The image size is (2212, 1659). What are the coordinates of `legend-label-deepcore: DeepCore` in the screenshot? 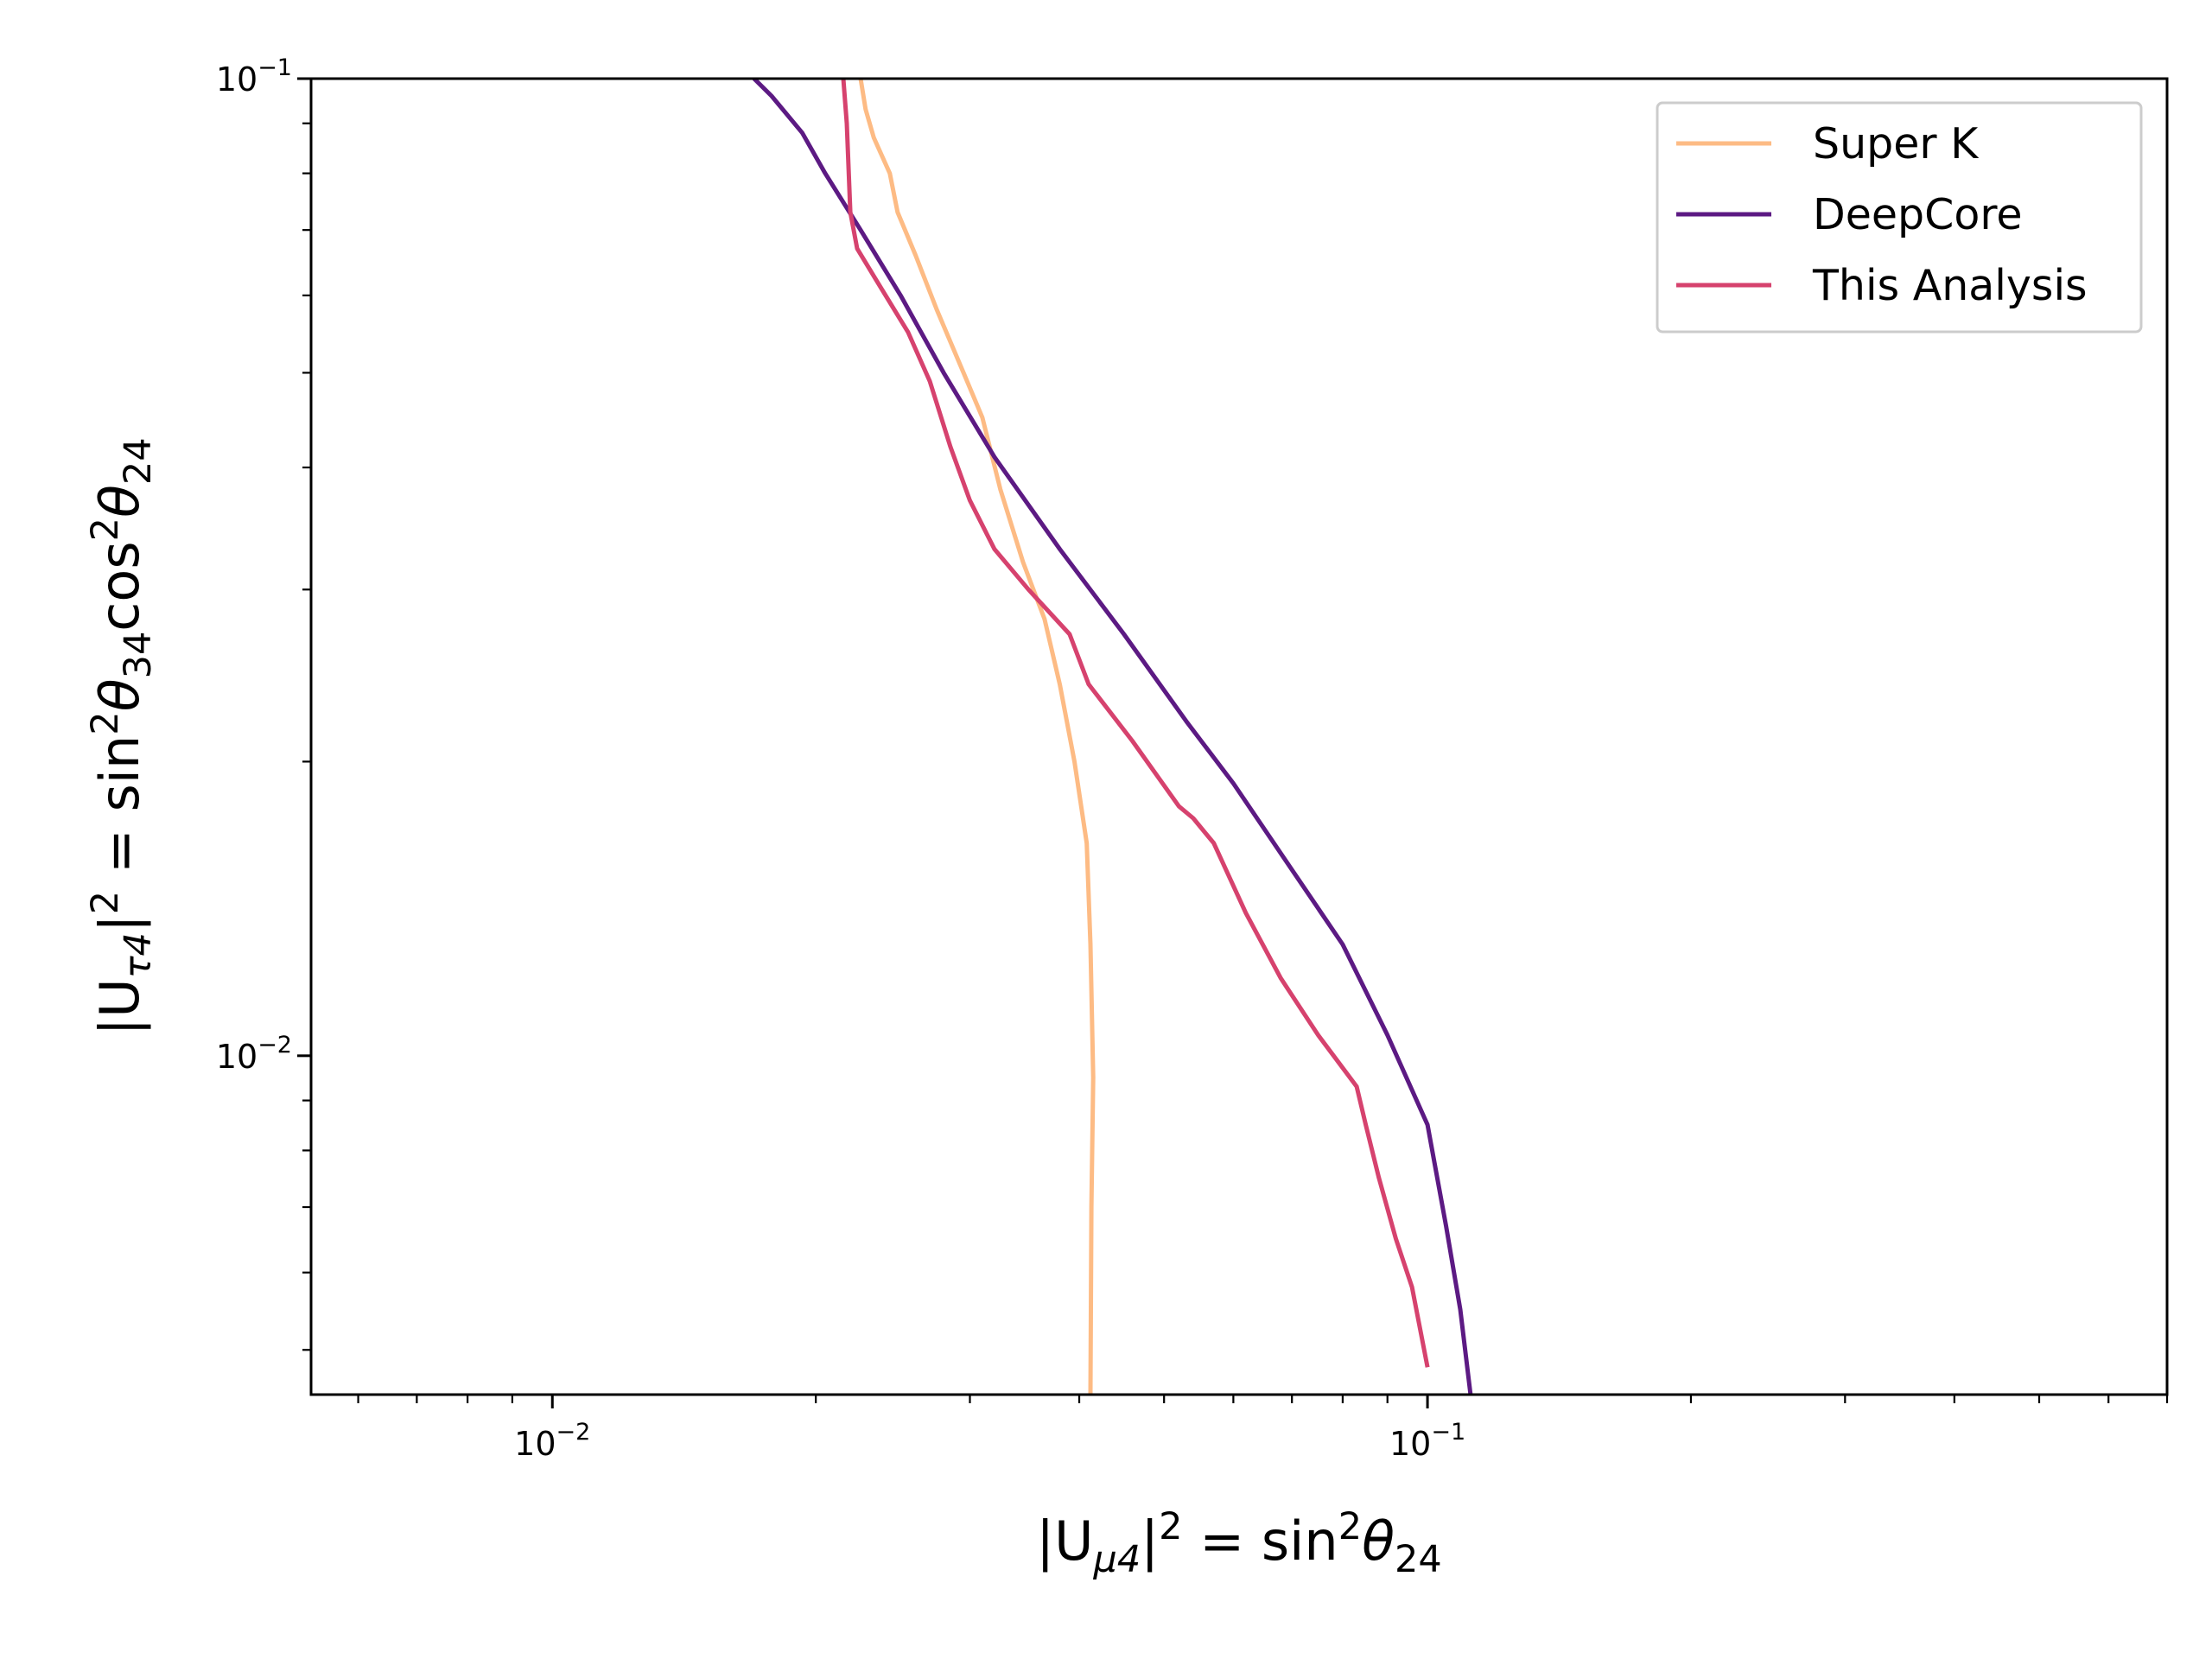 It's located at (1918, 214).